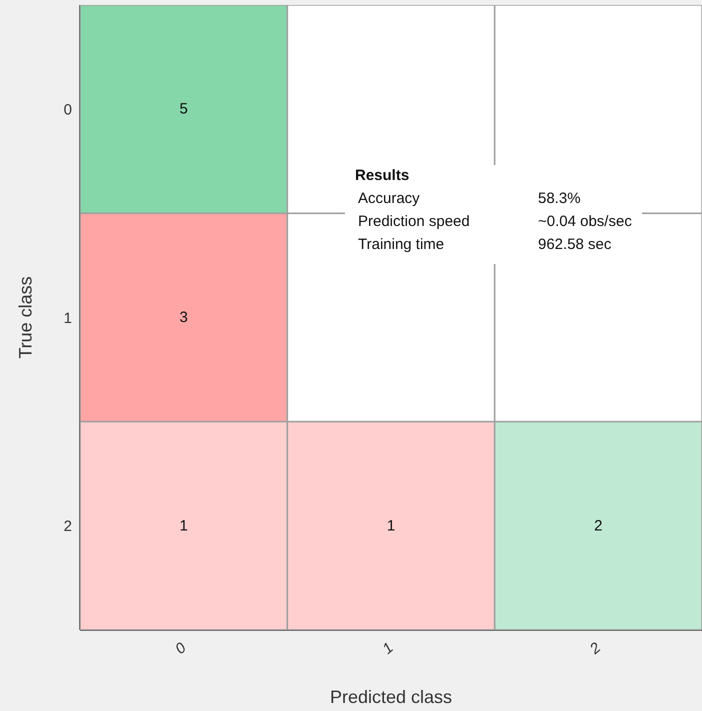  I want to click on annotation: Results, so click(382, 175).